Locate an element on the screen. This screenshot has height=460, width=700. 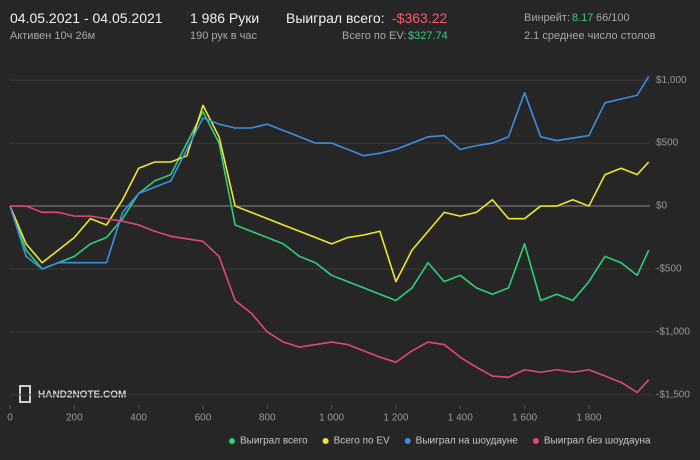
tables: 2.1 среднее число столов is located at coordinates (590, 36).